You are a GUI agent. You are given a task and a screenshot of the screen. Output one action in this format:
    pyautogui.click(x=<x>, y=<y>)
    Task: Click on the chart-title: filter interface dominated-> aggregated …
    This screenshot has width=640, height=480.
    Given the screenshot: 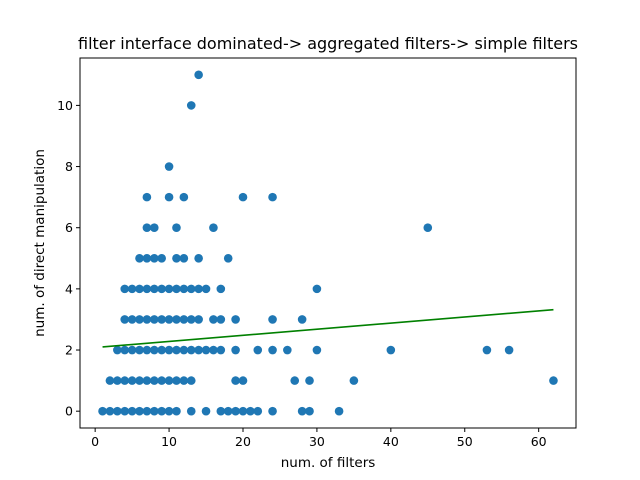 What is the action you would take?
    pyautogui.click(x=328, y=43)
    